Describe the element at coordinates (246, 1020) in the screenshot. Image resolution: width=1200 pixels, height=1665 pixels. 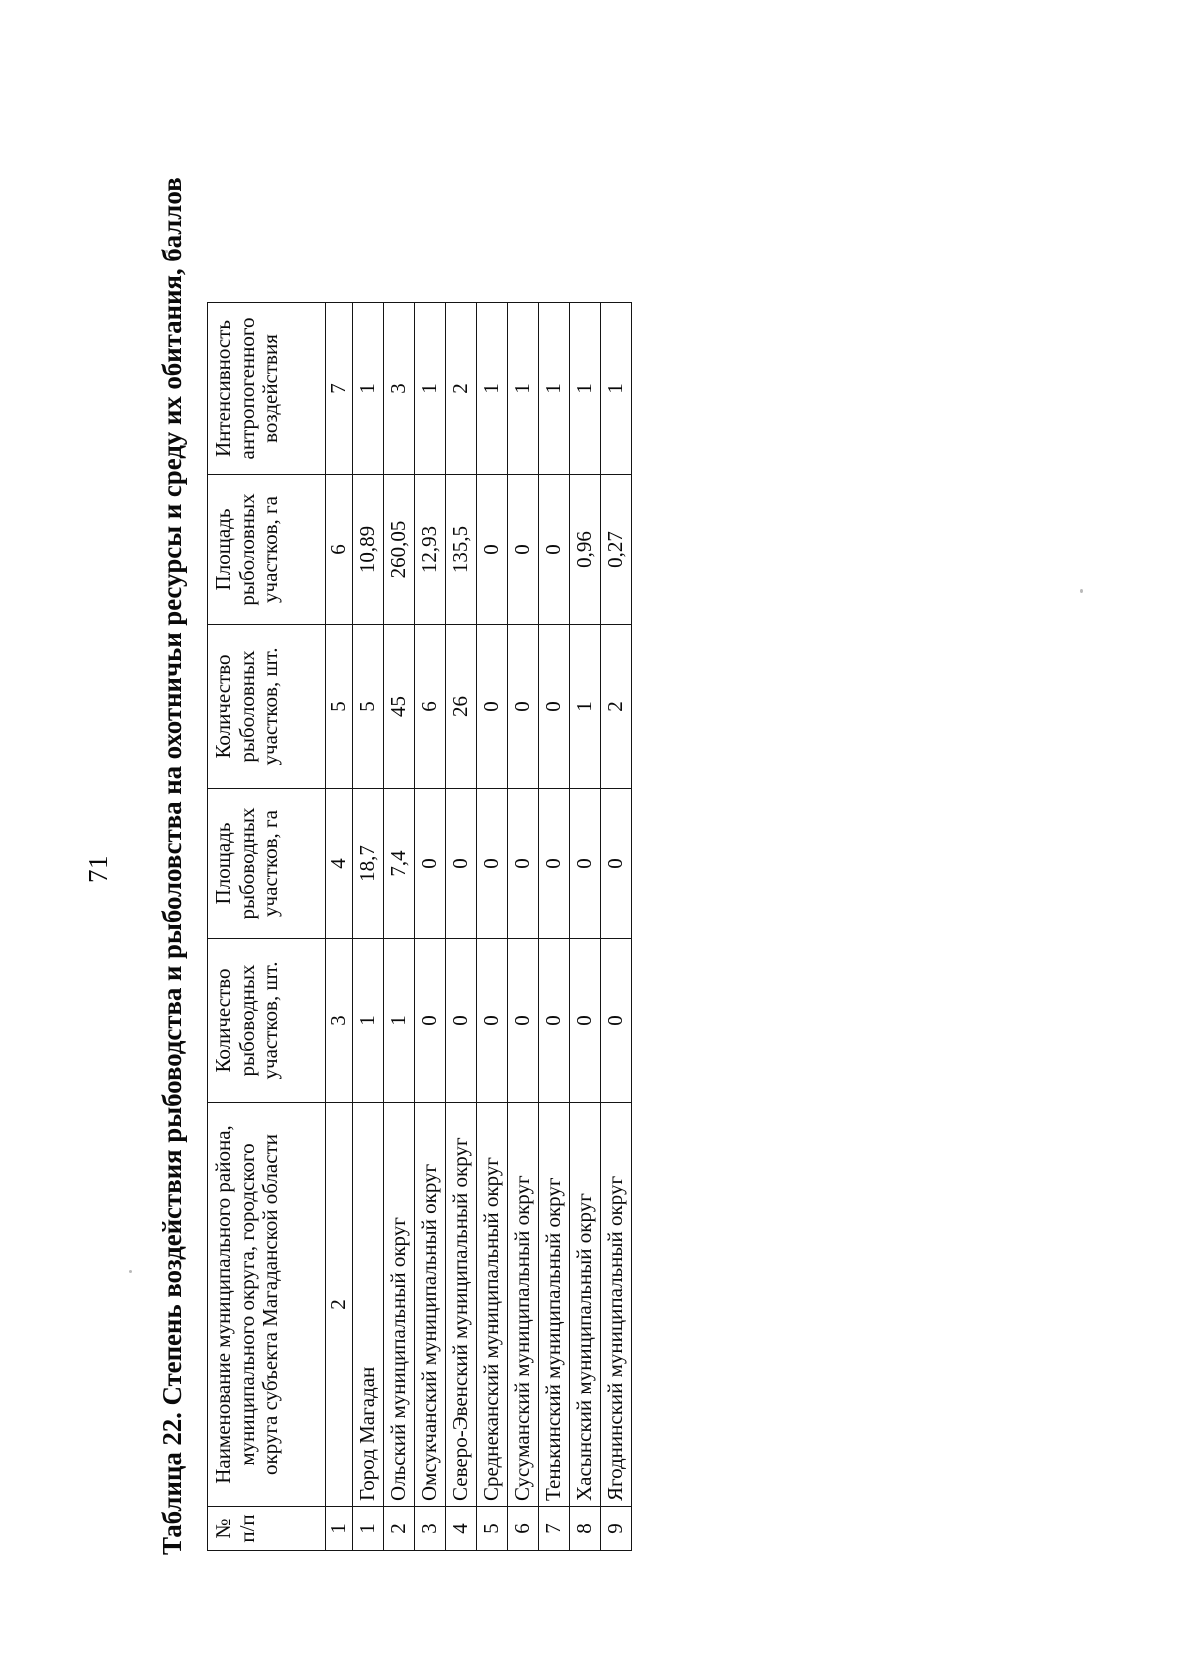
I see `header-line: рыбоводных` at that location.